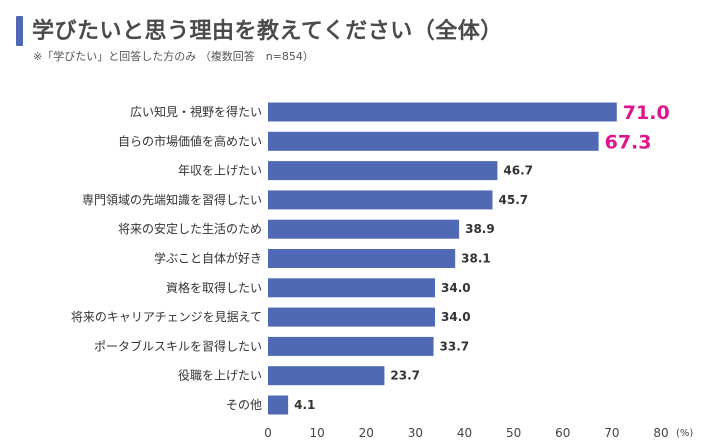 This screenshot has height=448, width=708. Describe the element at coordinates (244, 405) in the screenshot. I see `category-label: その他` at that location.